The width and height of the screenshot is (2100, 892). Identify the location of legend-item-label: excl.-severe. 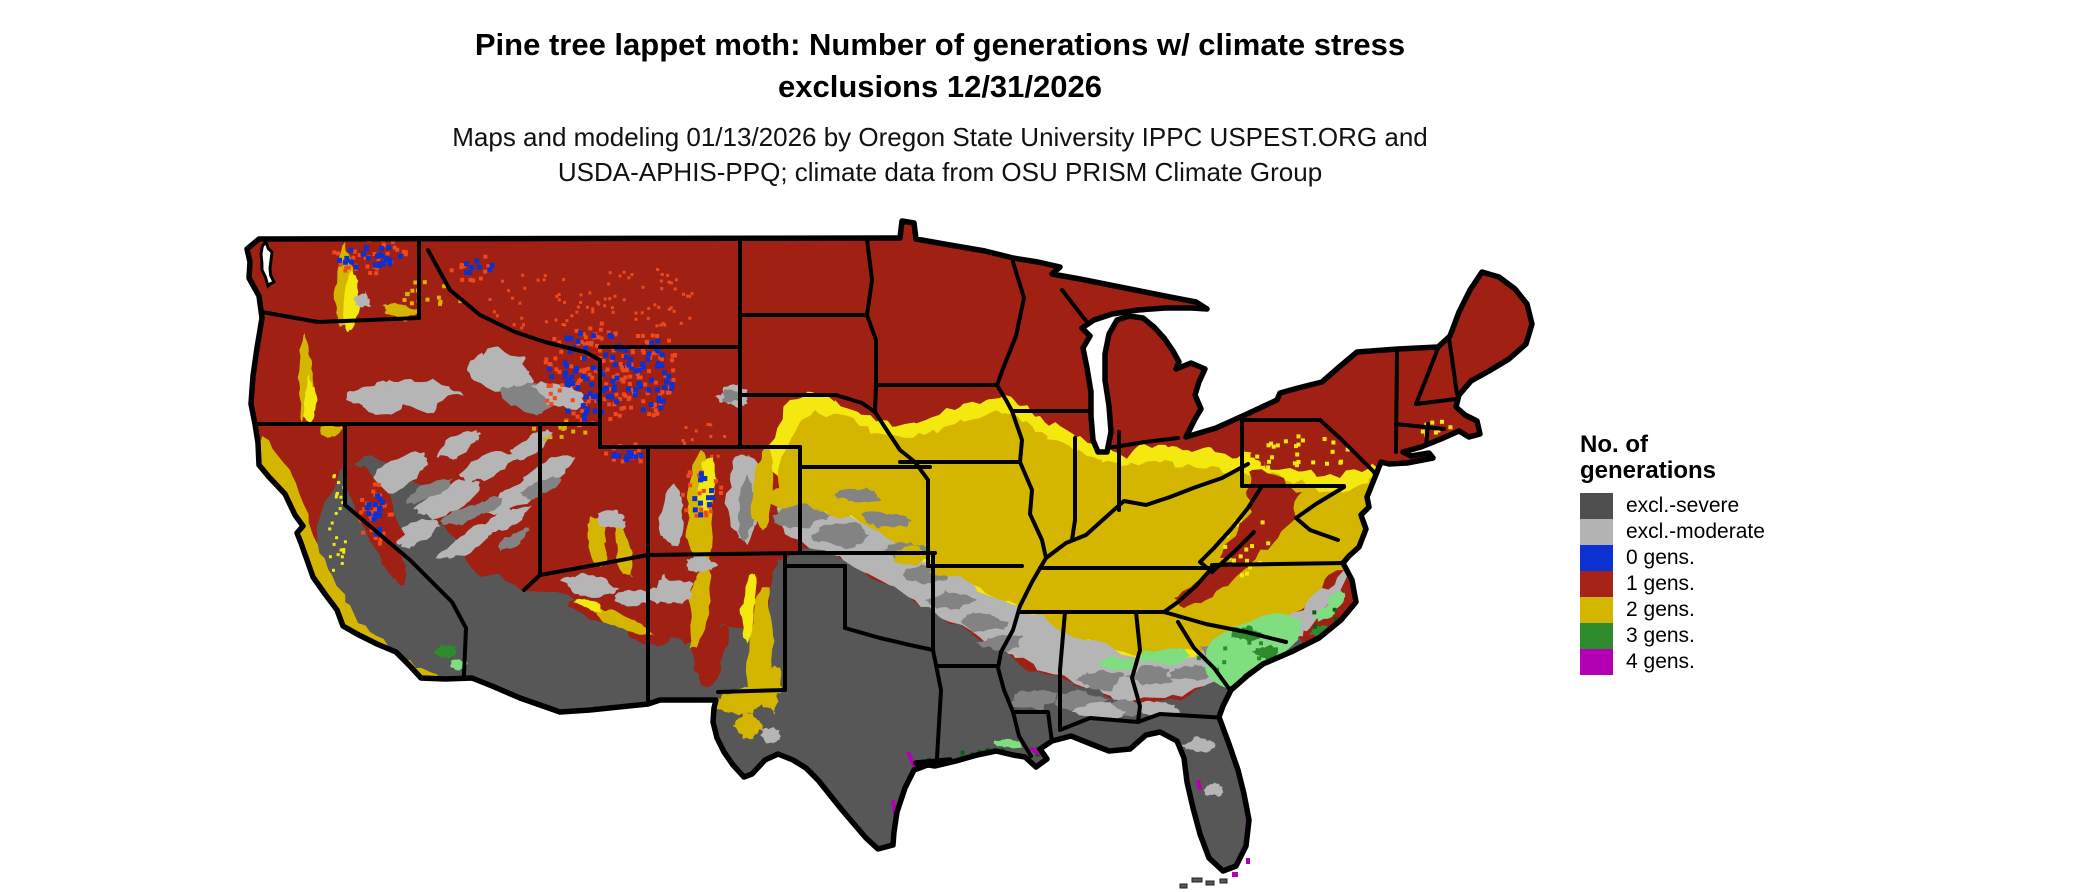
(1683, 505).